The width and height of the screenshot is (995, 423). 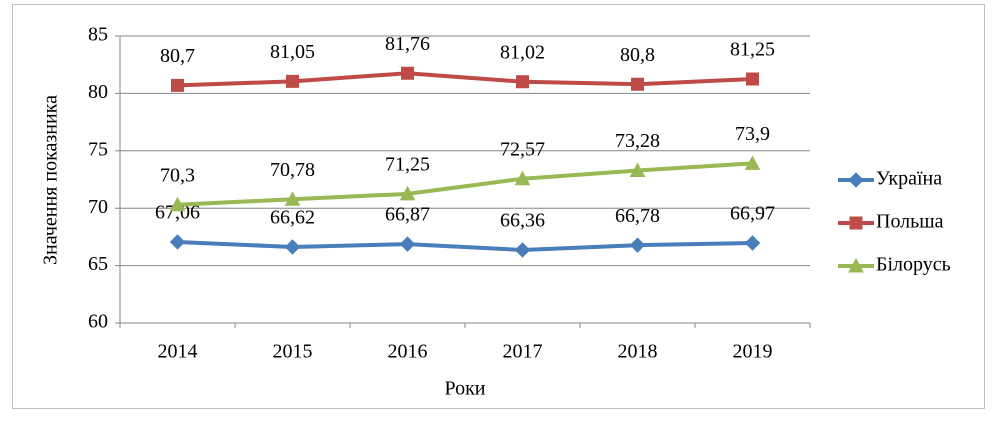 What do you see at coordinates (98, 264) in the screenshot?
I see `y-tick-label: 65` at bounding box center [98, 264].